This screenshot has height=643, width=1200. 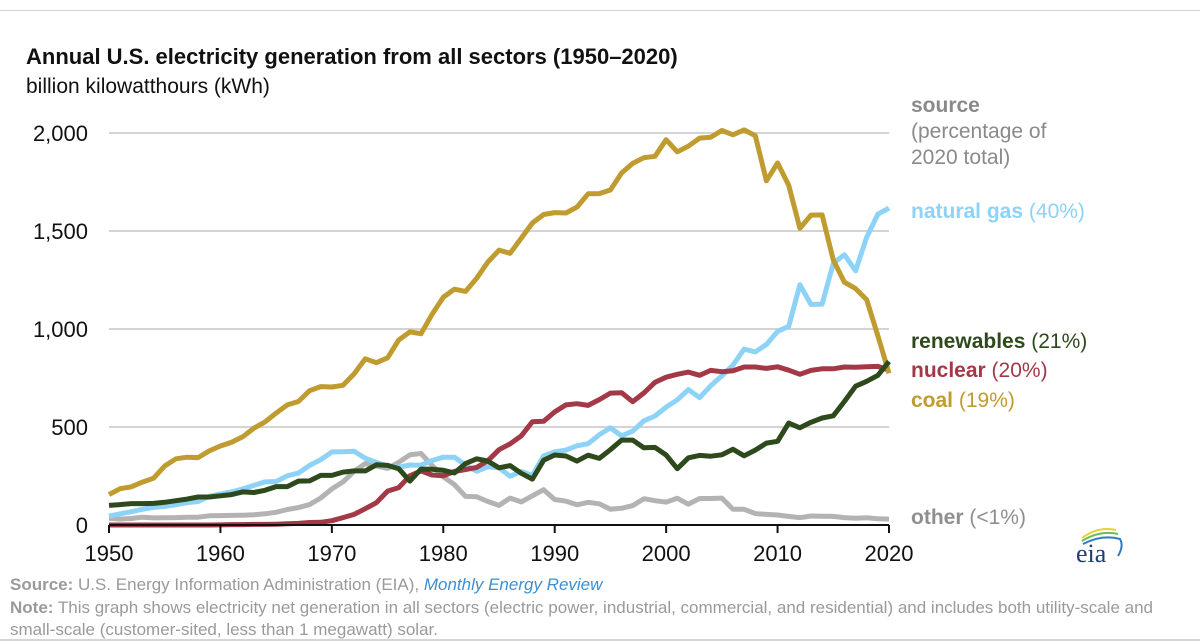 I want to click on legend-title-block: source (percentage of 2020 total), so click(x=978, y=132).